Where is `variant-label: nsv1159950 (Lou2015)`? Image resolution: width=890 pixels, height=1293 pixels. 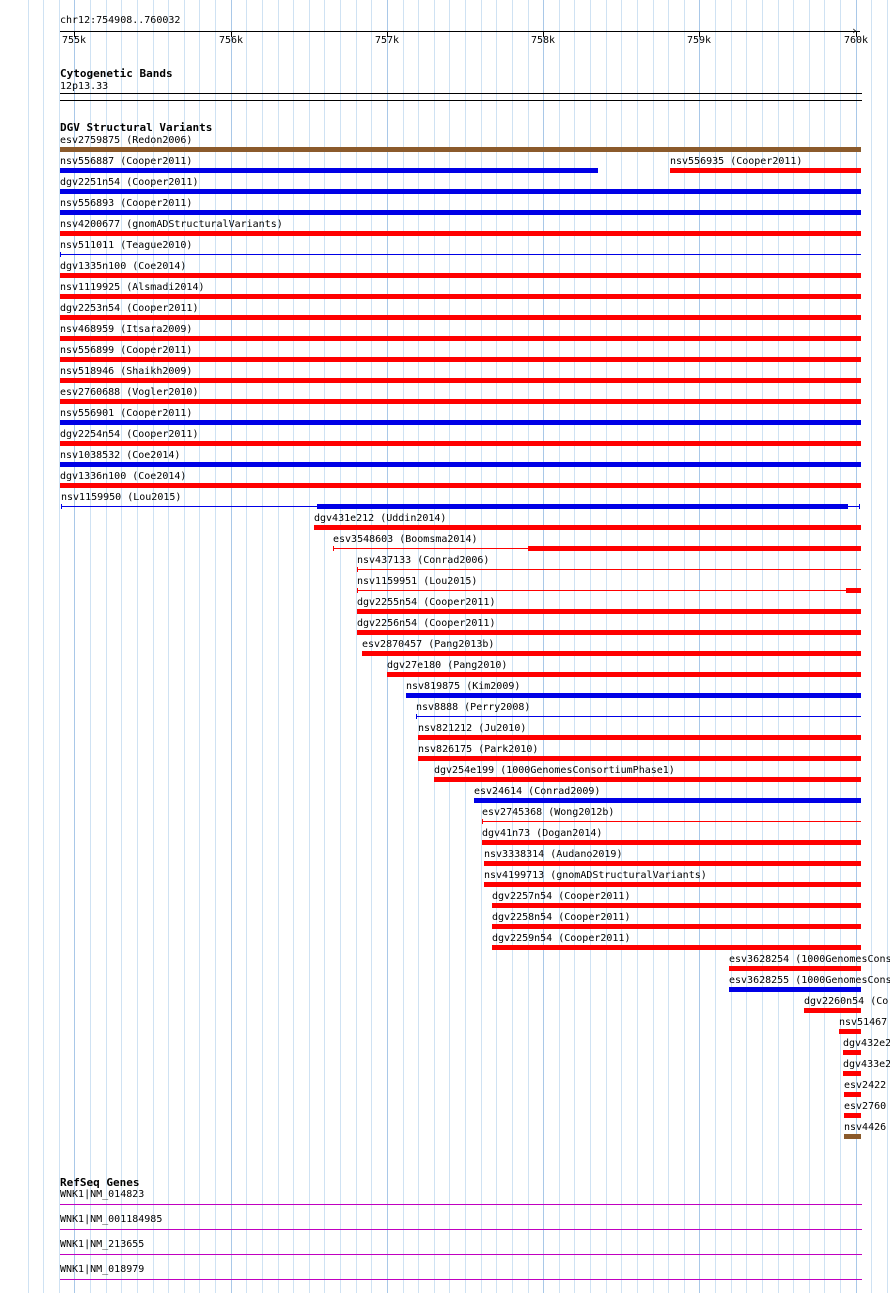
variant-label: nsv1159950 (Lou2015) is located at coordinates (121, 497).